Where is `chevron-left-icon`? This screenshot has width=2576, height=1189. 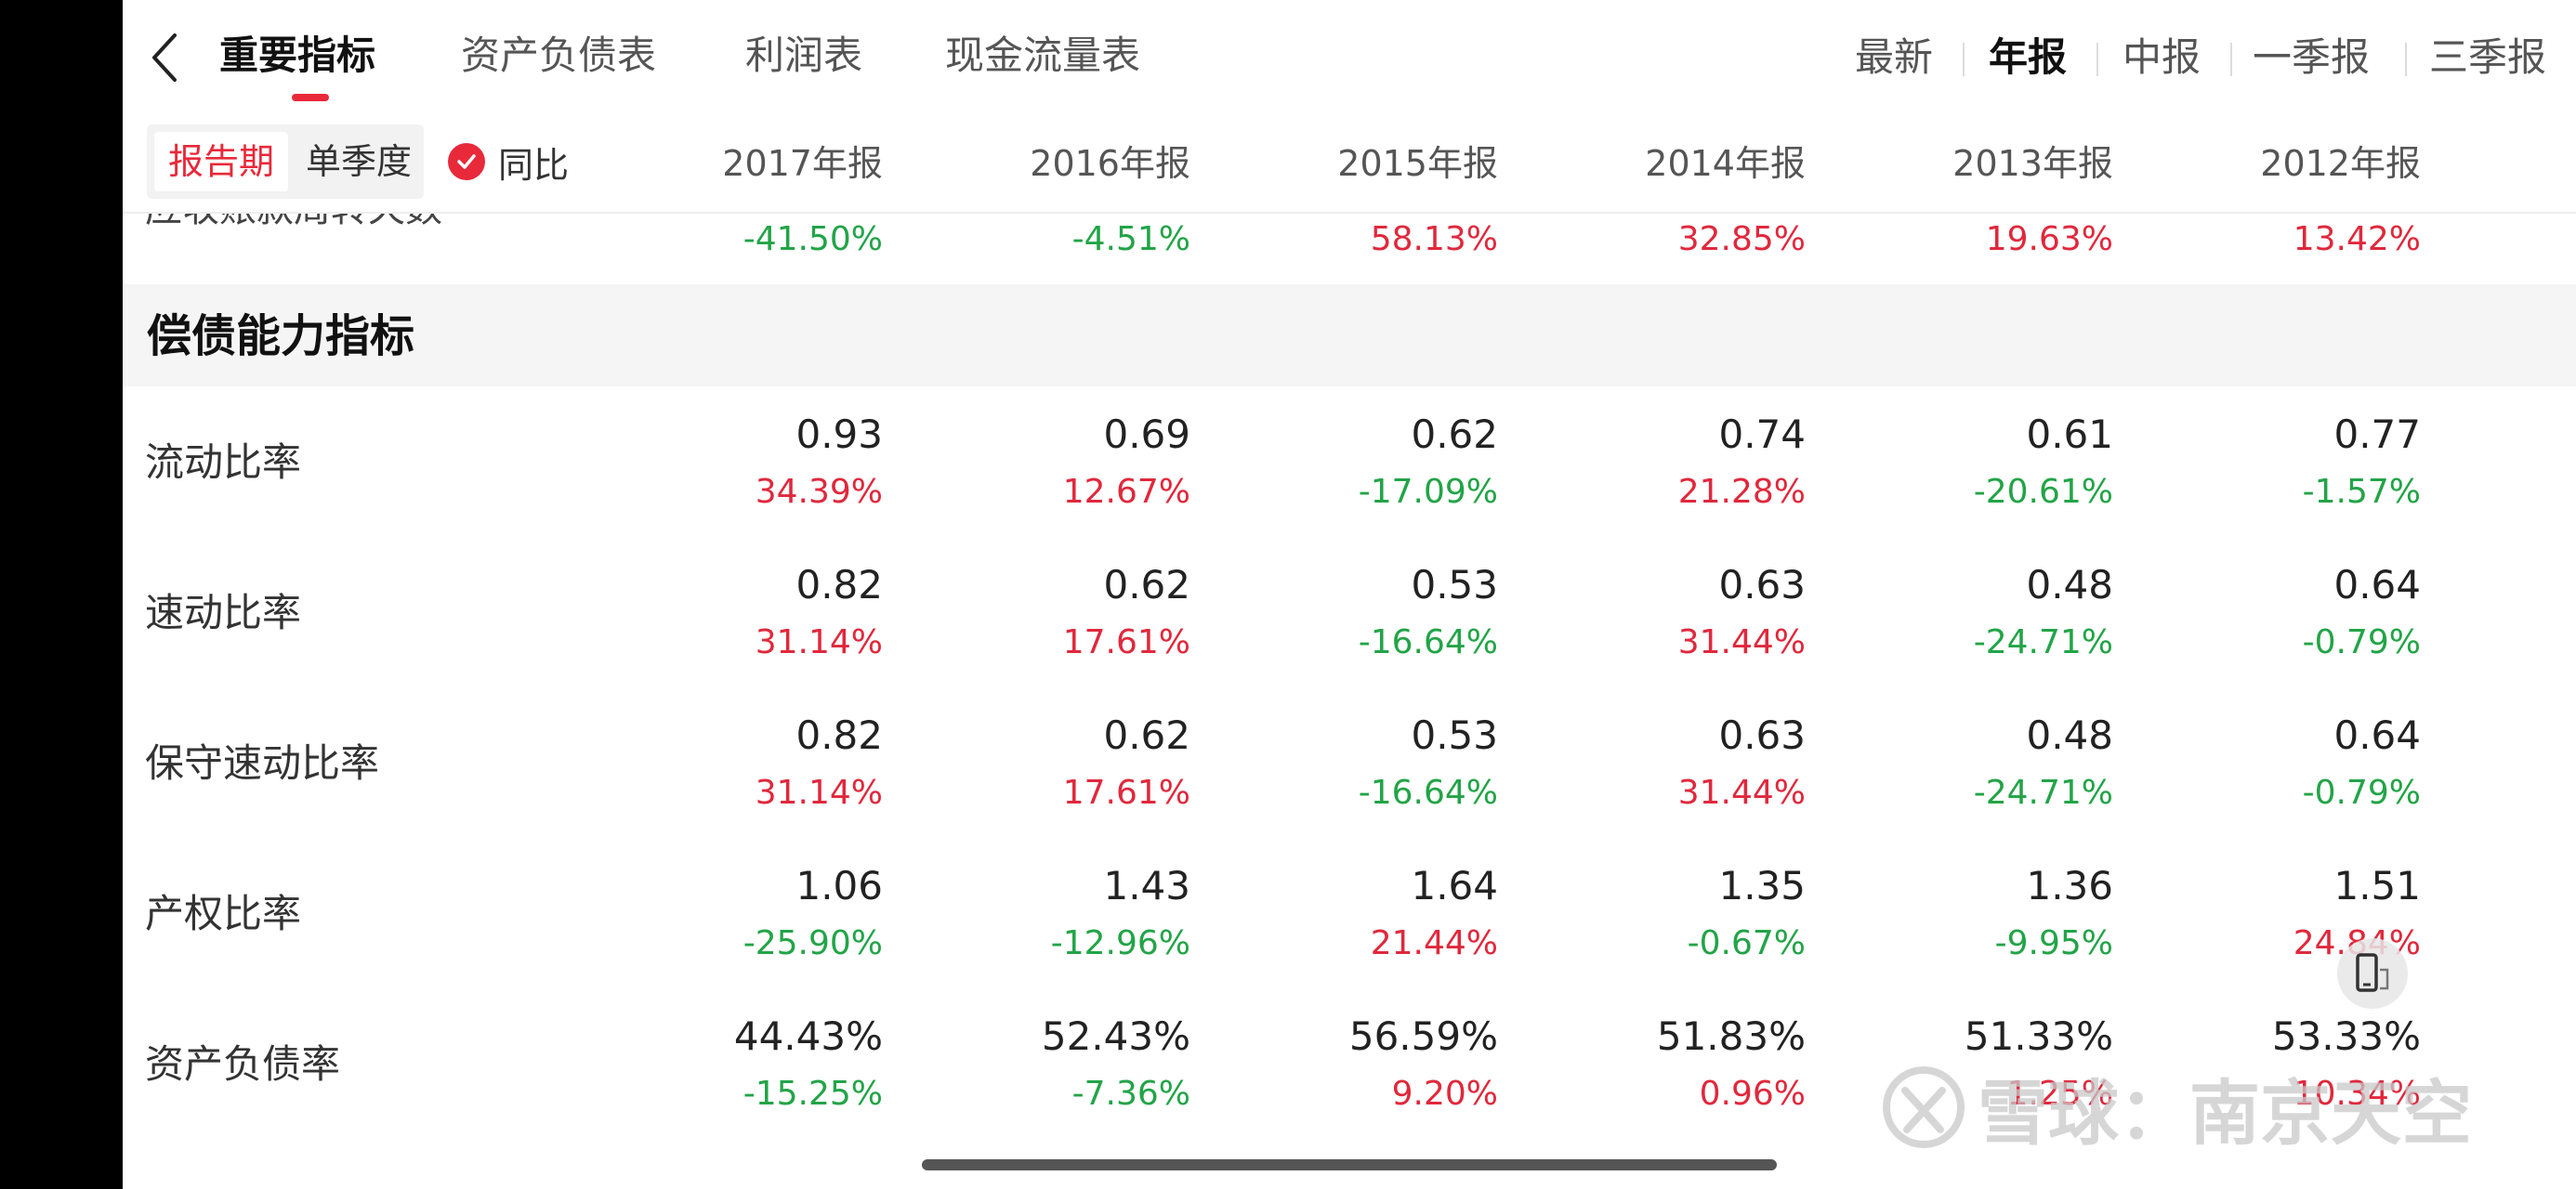
chevron-left-icon is located at coordinates (164, 57).